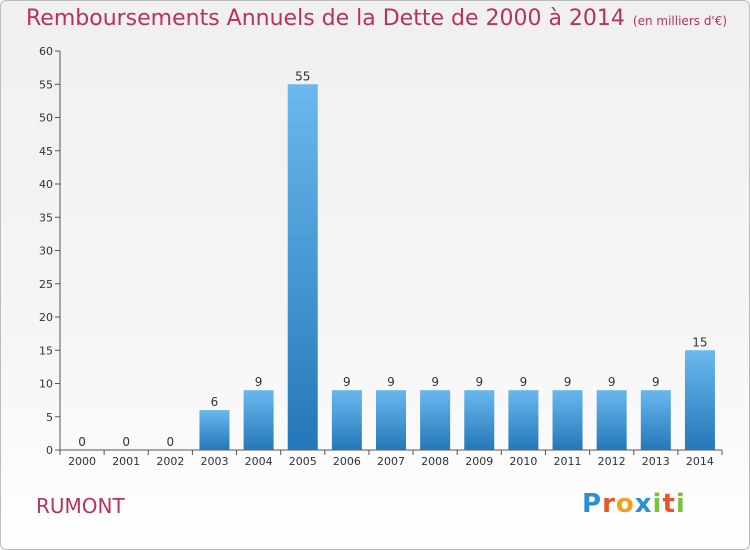 The height and width of the screenshot is (550, 750). Describe the element at coordinates (214, 461) in the screenshot. I see `x-tick-label: 2003` at that location.